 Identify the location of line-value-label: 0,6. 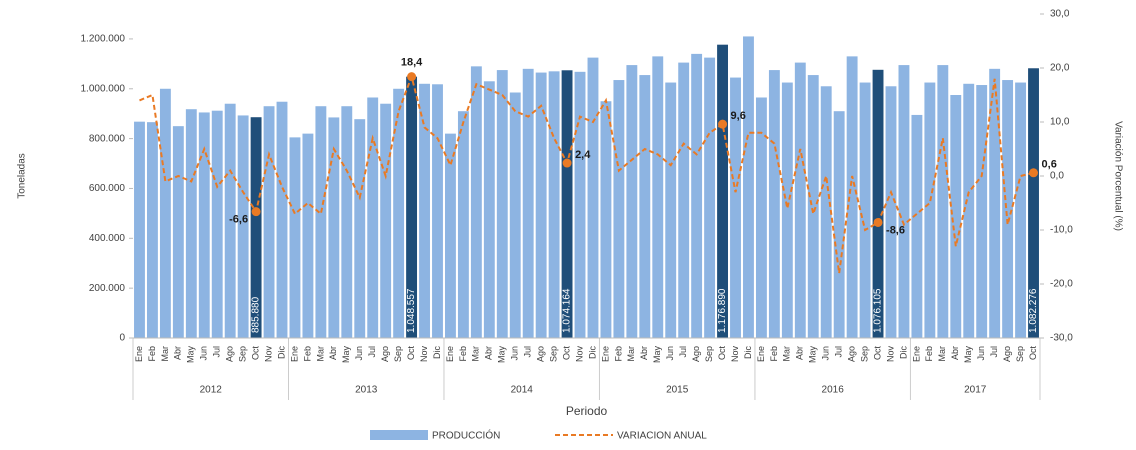
(1049, 165).